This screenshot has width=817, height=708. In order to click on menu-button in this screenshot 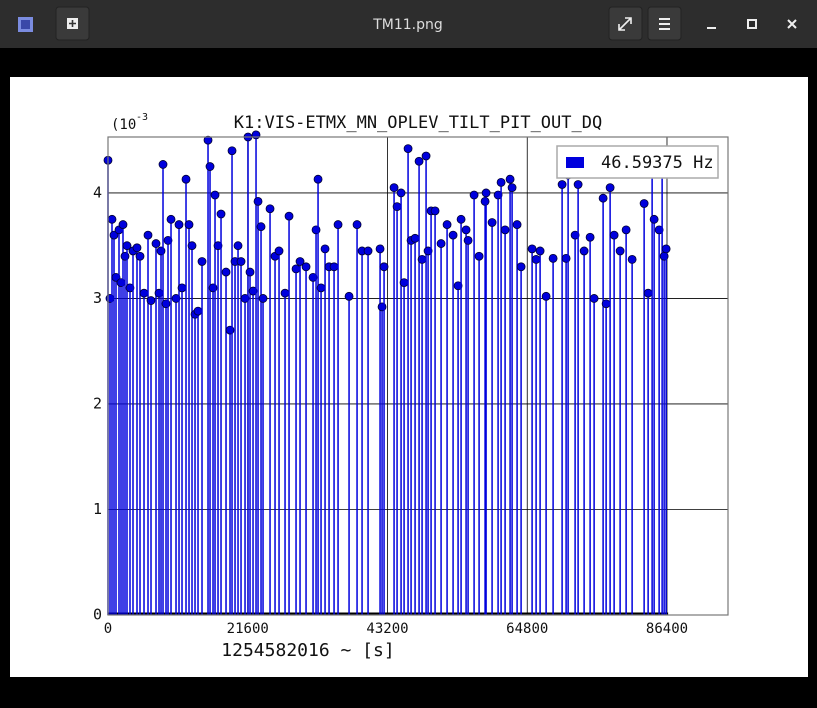, I will do `click(664, 23)`.